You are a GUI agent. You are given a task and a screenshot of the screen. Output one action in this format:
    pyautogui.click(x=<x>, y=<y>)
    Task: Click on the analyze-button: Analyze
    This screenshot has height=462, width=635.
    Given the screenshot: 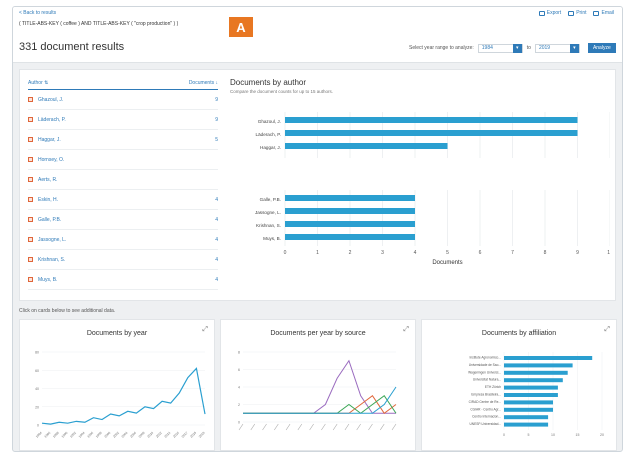 What is the action you would take?
    pyautogui.click(x=601, y=48)
    